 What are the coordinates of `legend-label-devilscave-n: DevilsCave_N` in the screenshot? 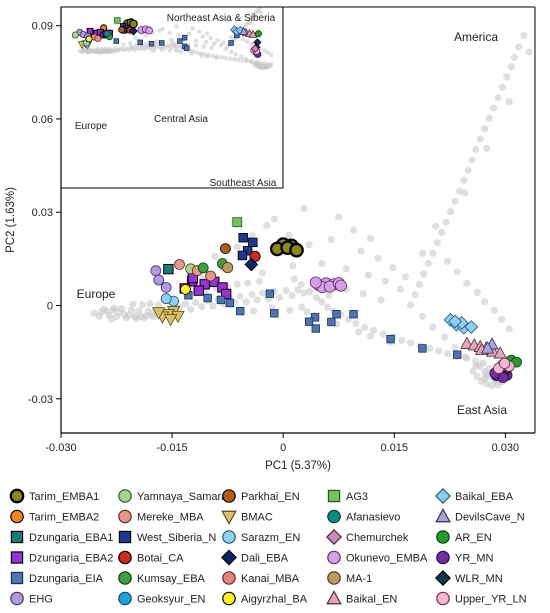 It's located at (490, 518).